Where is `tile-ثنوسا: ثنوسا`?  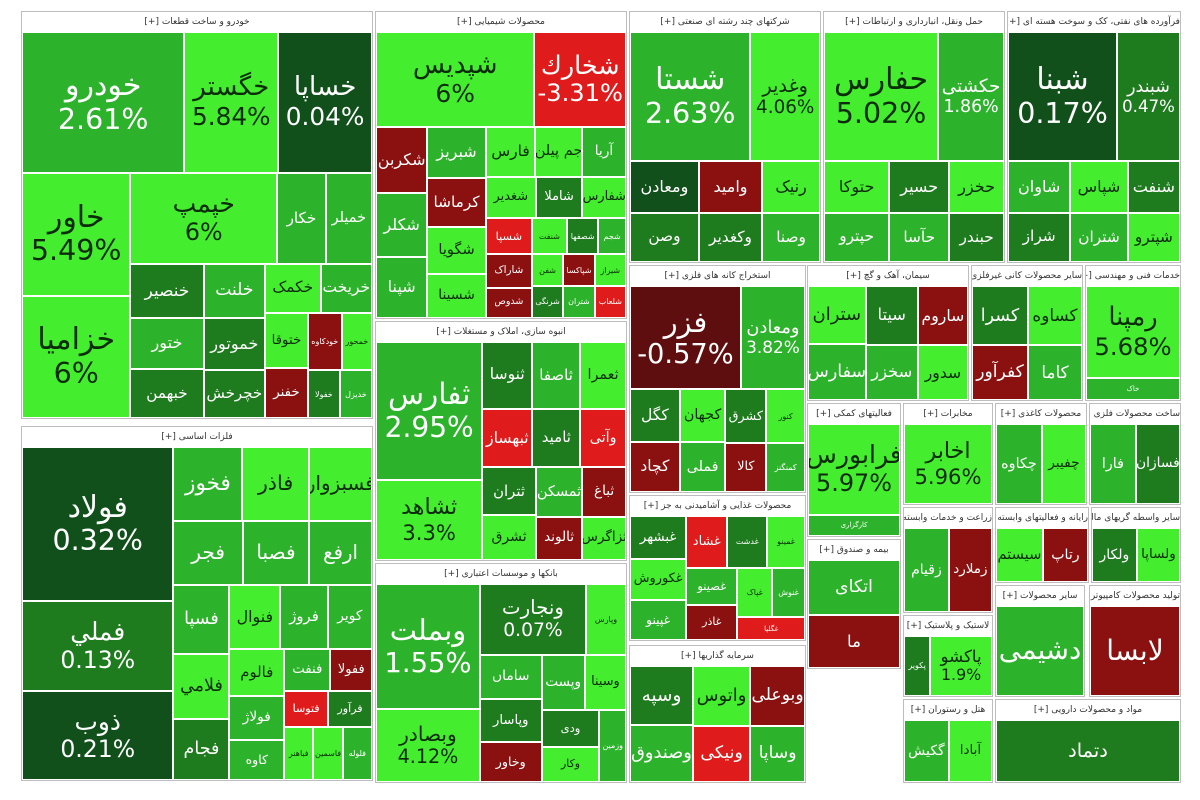 tile-ثنوسا: ثنوسا is located at coordinates (507, 375).